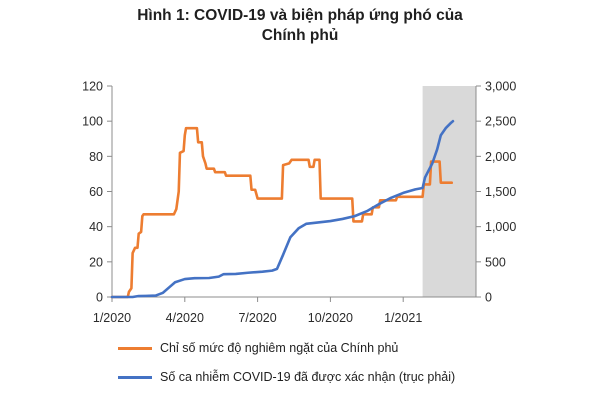 This screenshot has height=400, width=600. What do you see at coordinates (279, 348) in the screenshot?
I see `legend-label-stringency: Chỉ số mức độ nghiêm ngặt của Chính phủ` at bounding box center [279, 348].